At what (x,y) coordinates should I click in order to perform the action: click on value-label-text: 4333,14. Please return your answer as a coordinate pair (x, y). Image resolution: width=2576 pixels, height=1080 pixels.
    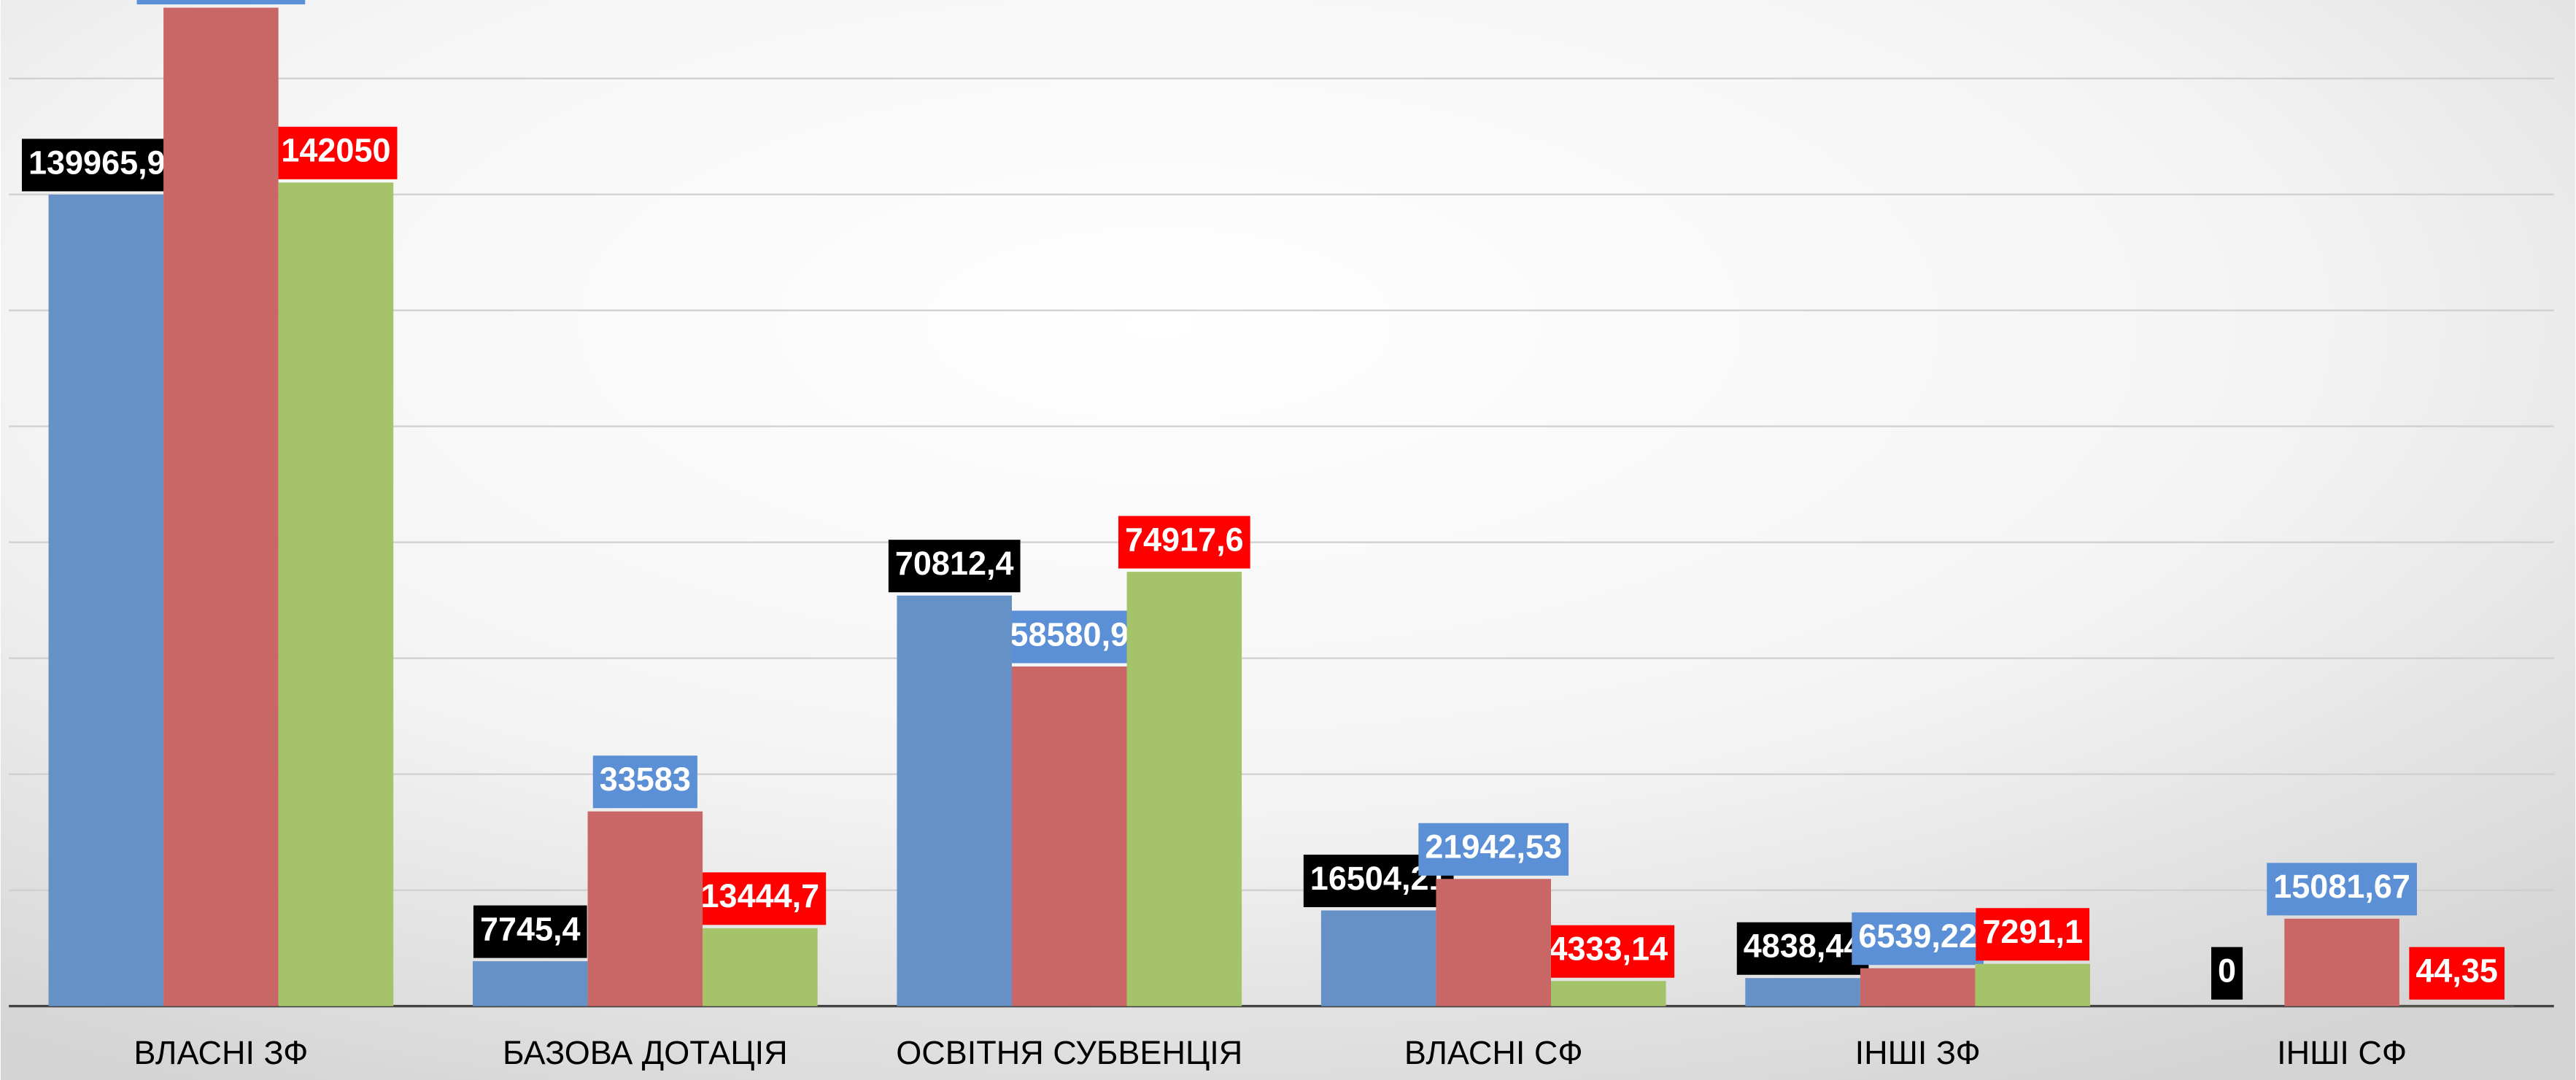
    Looking at the image, I should click on (1608, 949).